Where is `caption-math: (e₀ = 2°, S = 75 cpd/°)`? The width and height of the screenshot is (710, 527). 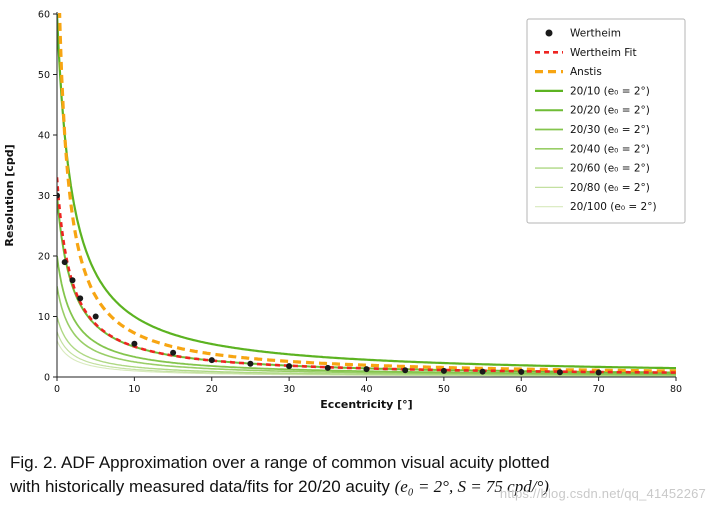
caption-math: (e₀ = 2°, S = 75 cpd/°) is located at coordinates (471, 486).